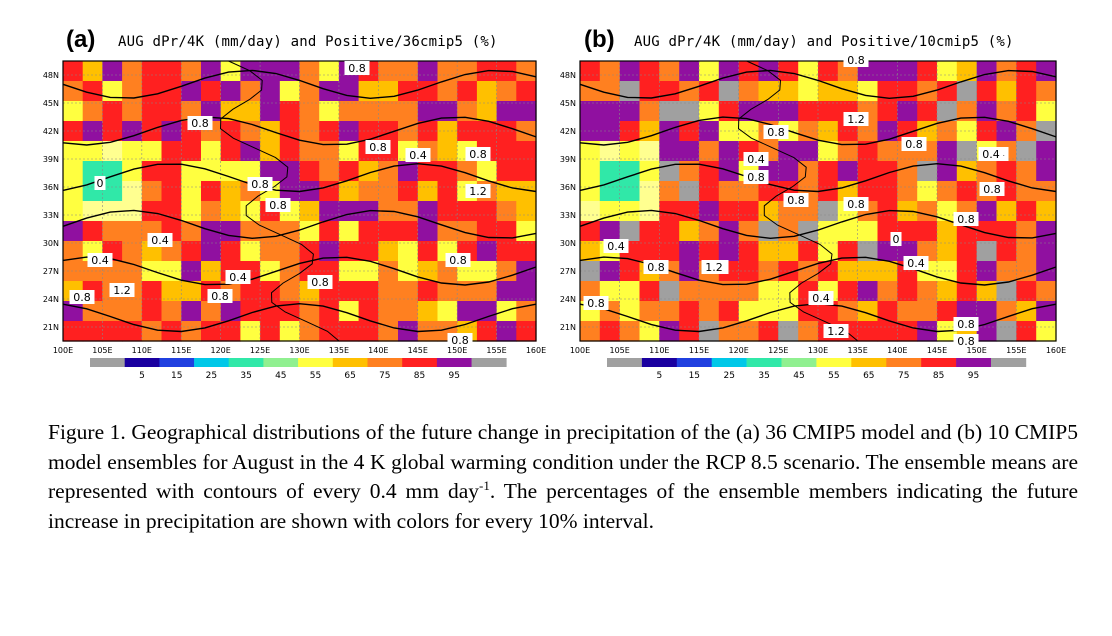 This screenshot has width=1112, height=636. What do you see at coordinates (833, 376) in the screenshot?
I see `colorbar-tick-label: 55` at bounding box center [833, 376].